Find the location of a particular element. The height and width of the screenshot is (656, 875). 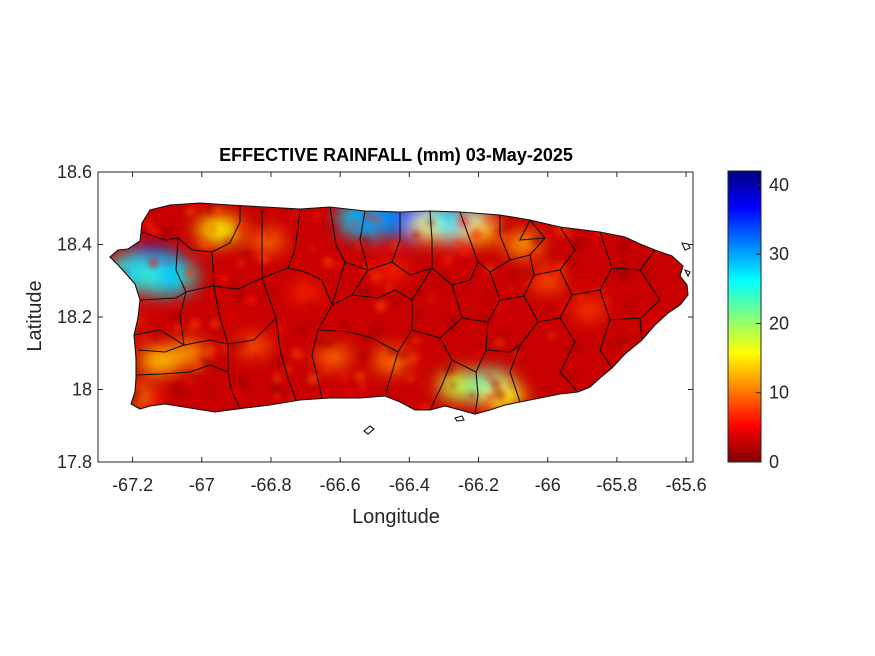

y-tick-label: 18.6 is located at coordinates (74, 172).